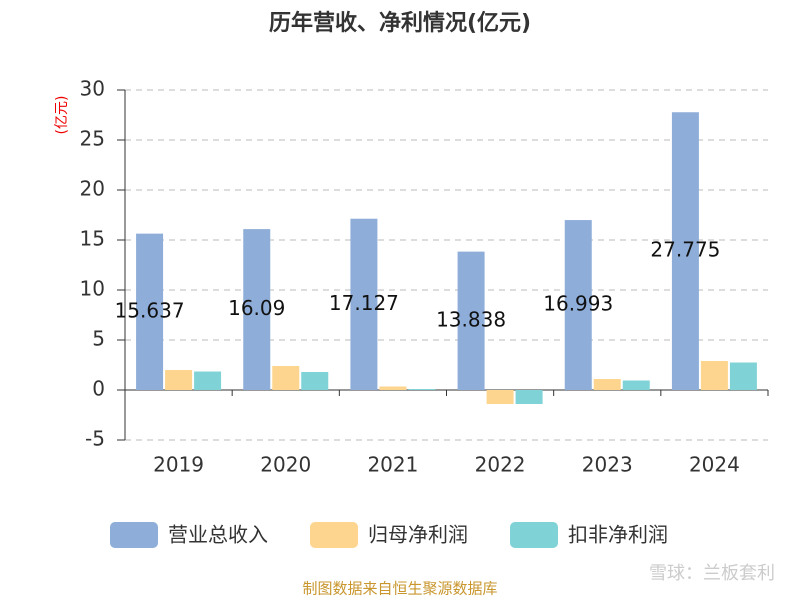  I want to click on data-label: 16.09, so click(256, 308).